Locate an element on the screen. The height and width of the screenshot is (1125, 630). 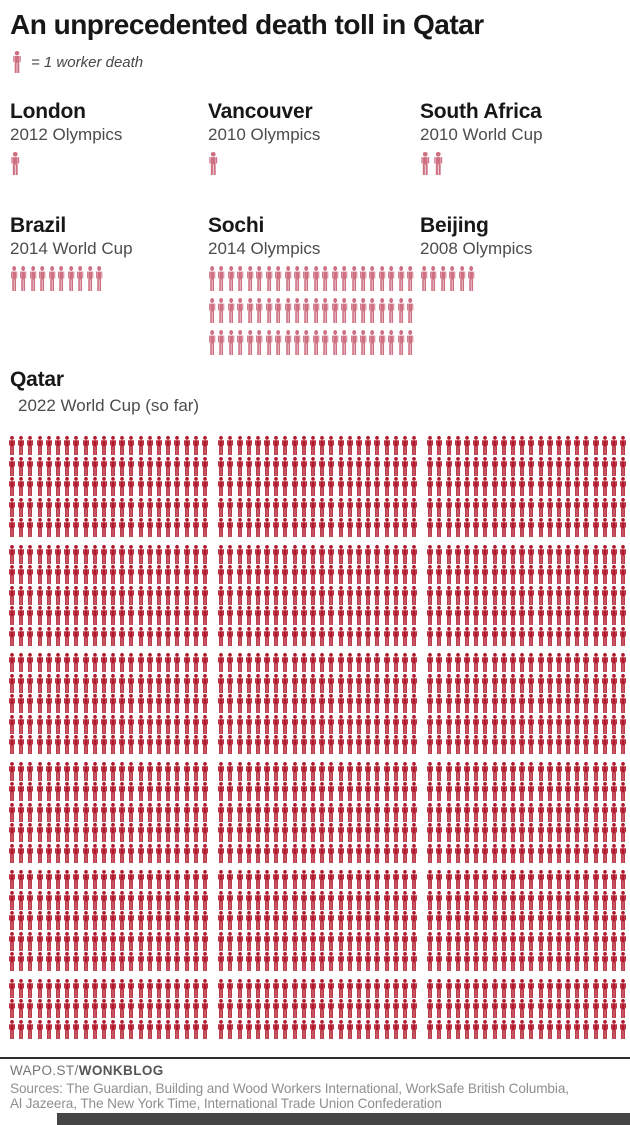
figure-block is located at coordinates (109, 853).